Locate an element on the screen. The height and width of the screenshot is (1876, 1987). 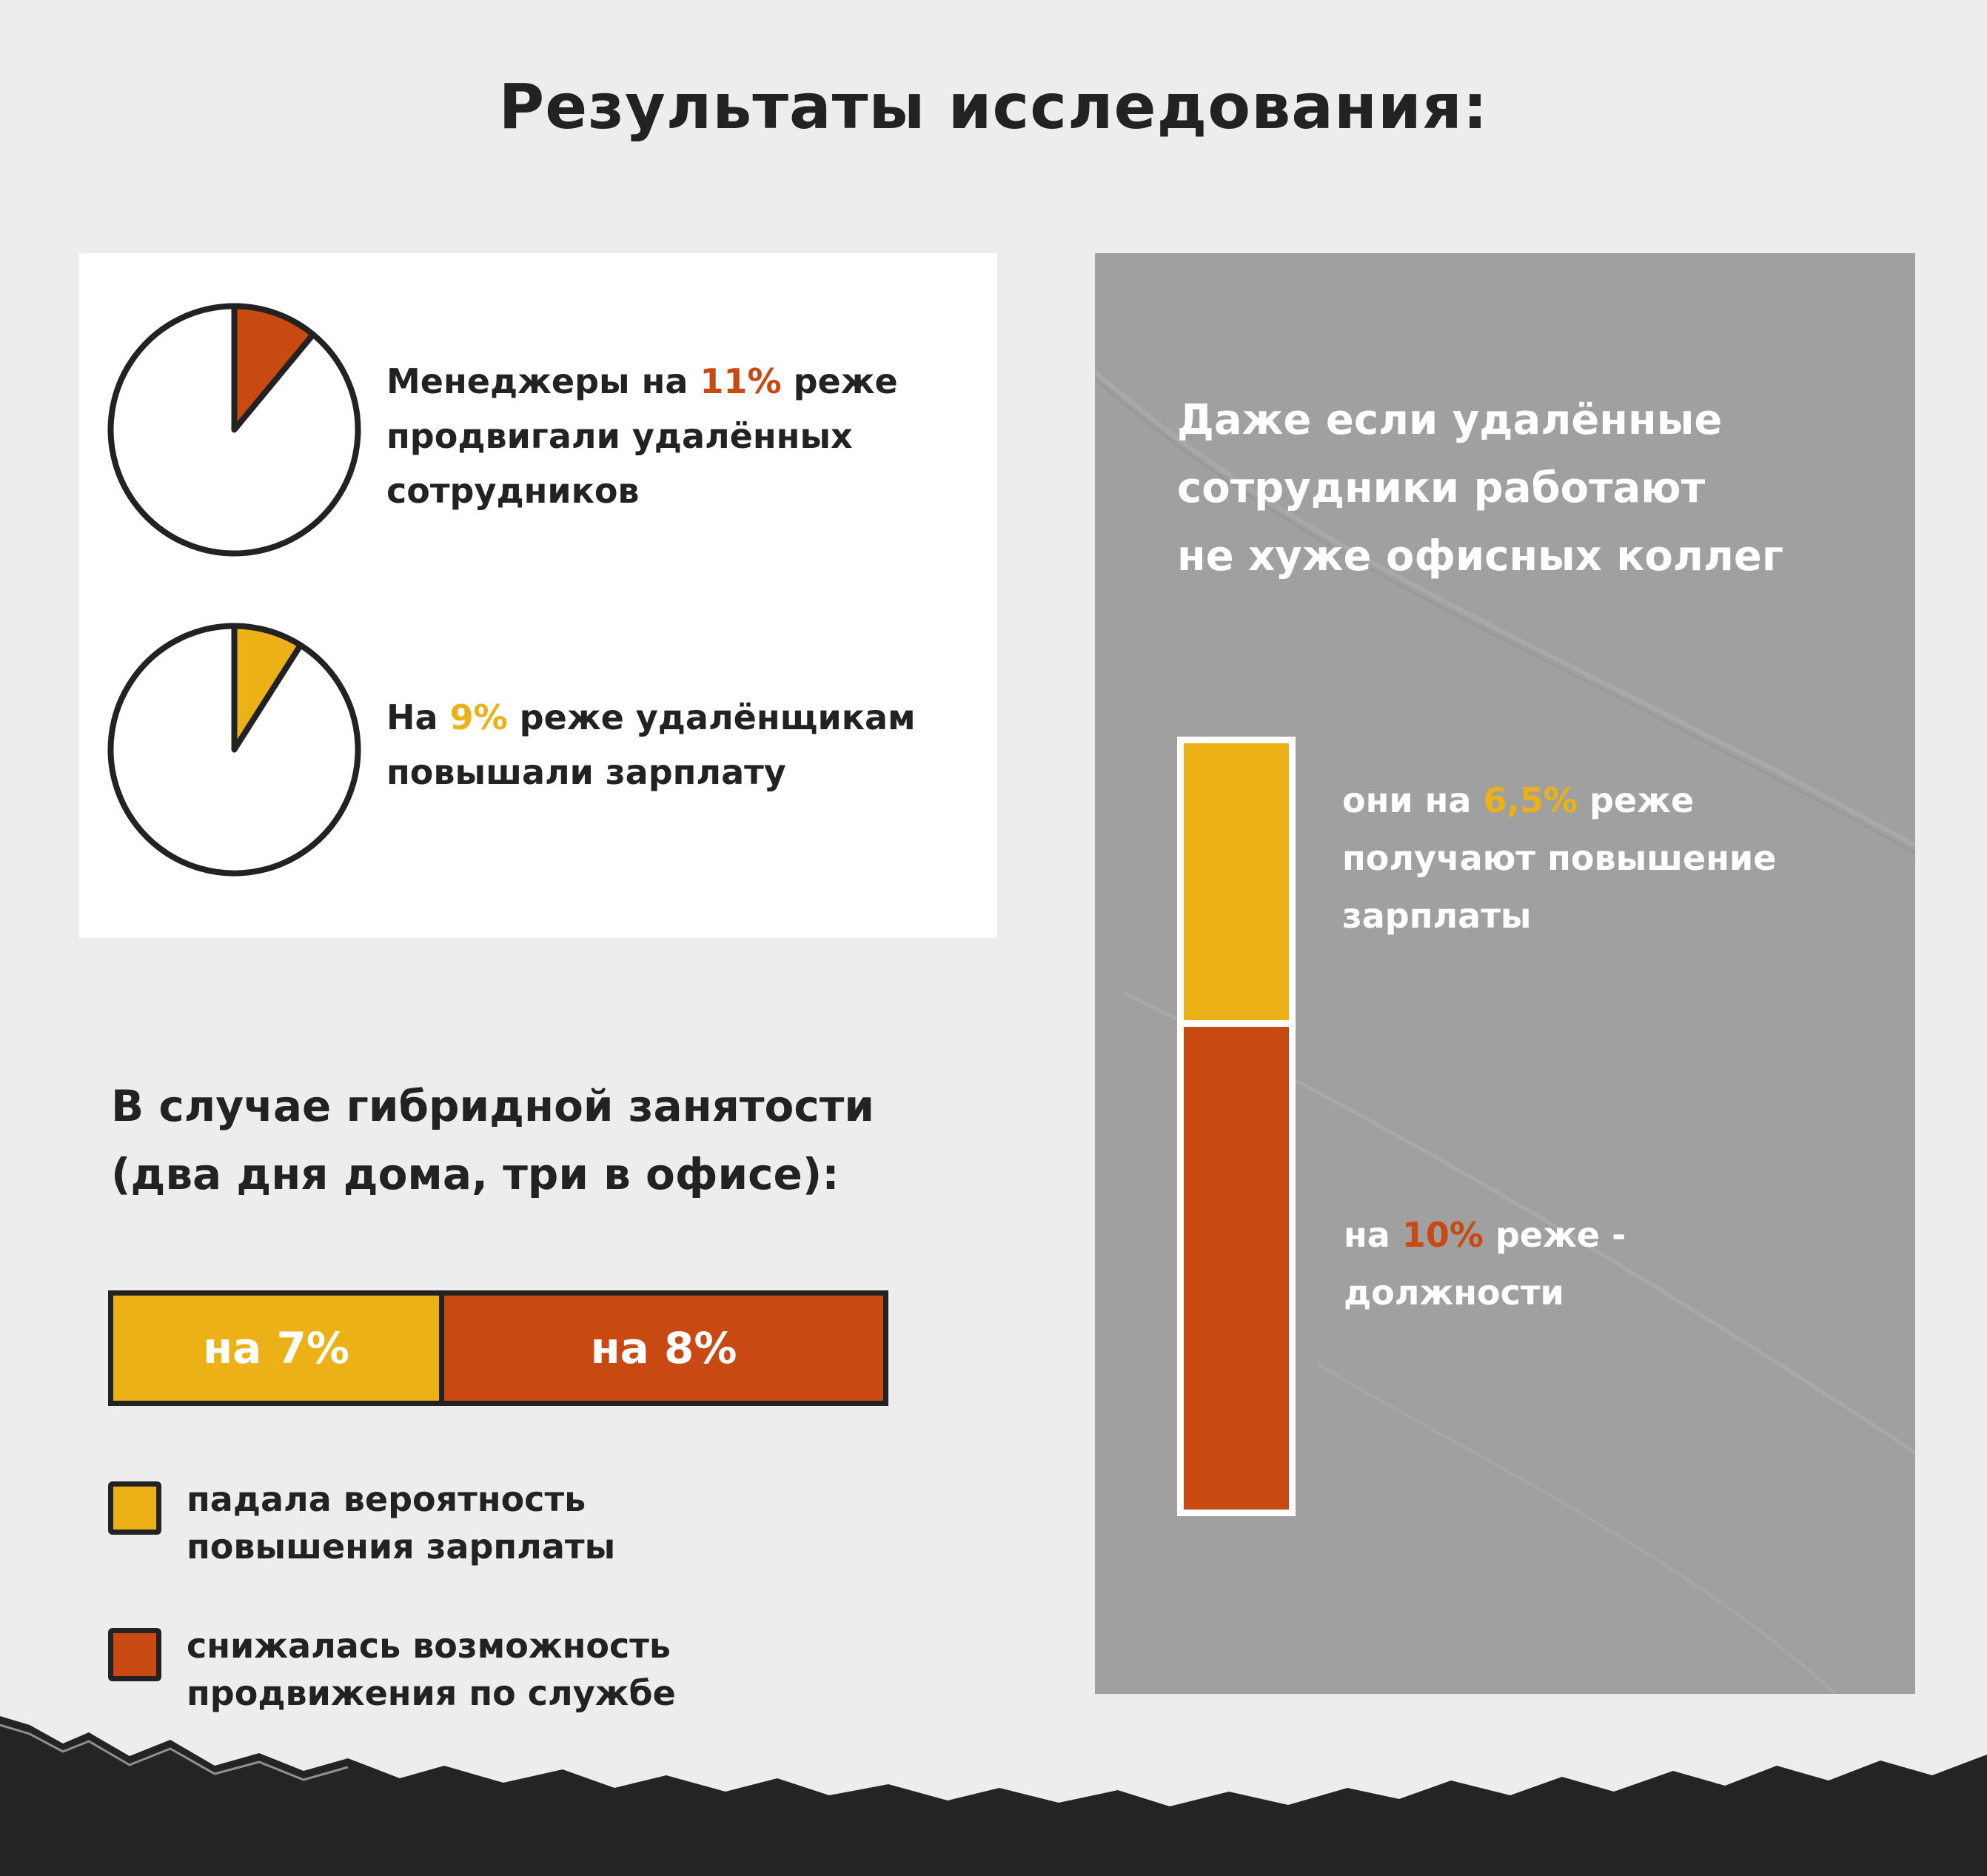
legend-swatch-orange is located at coordinates (134, 1654).